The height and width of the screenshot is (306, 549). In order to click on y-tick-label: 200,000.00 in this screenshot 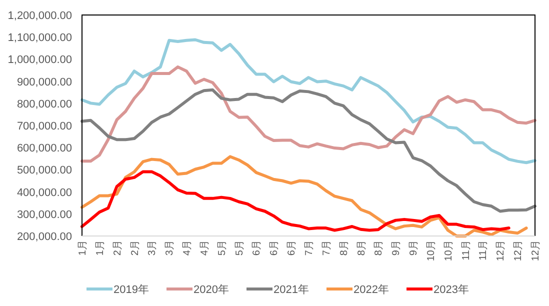, I will do `click(44, 237)`.